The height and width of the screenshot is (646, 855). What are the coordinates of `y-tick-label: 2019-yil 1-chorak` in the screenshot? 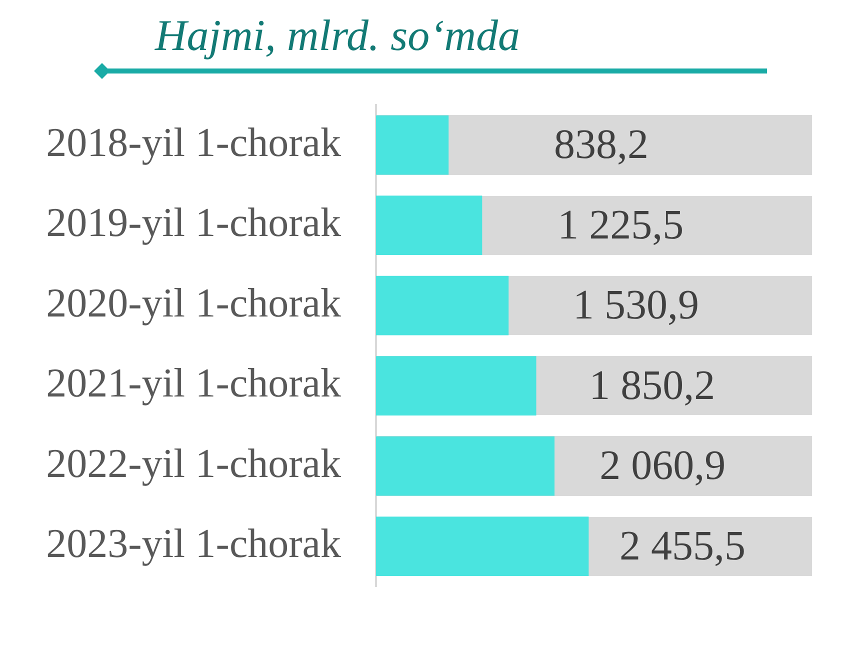 It's located at (194, 222).